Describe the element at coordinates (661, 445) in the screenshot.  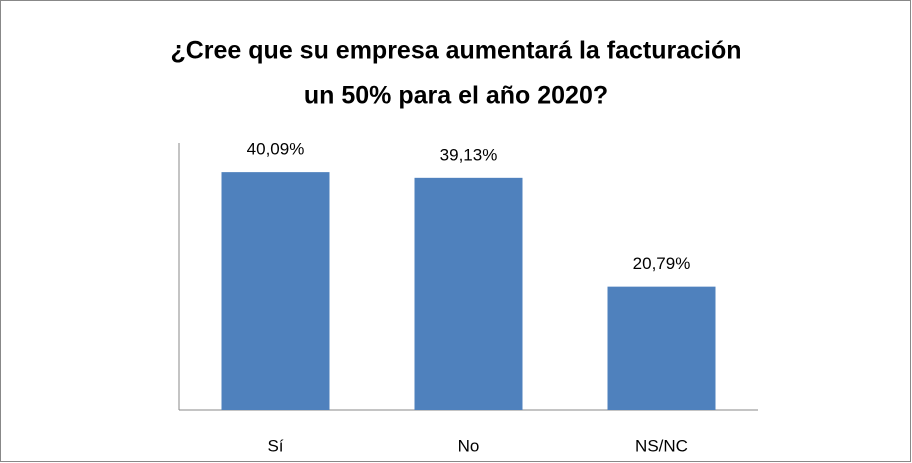
I see `x-tick-label: NS/NC` at that location.